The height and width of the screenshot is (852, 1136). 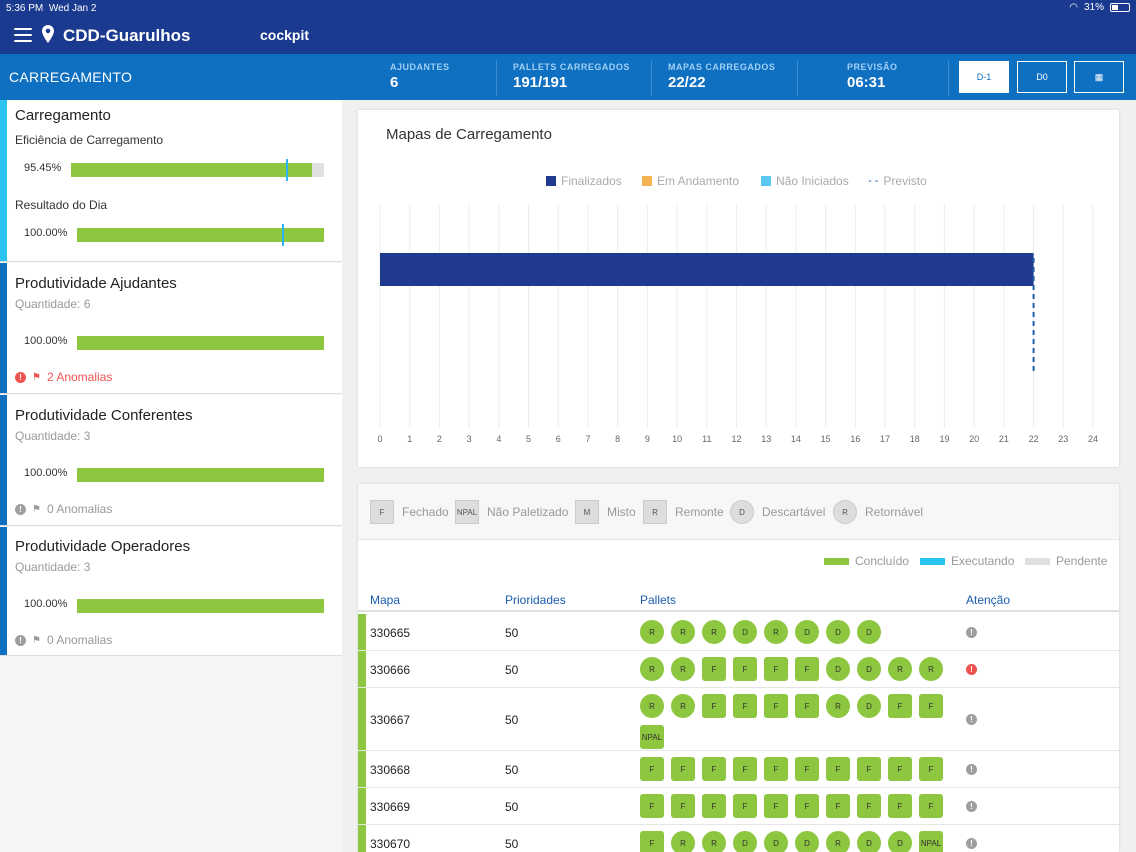 I want to click on table-row: 330665 50 R R R D R D D D!, so click(x=738, y=632).